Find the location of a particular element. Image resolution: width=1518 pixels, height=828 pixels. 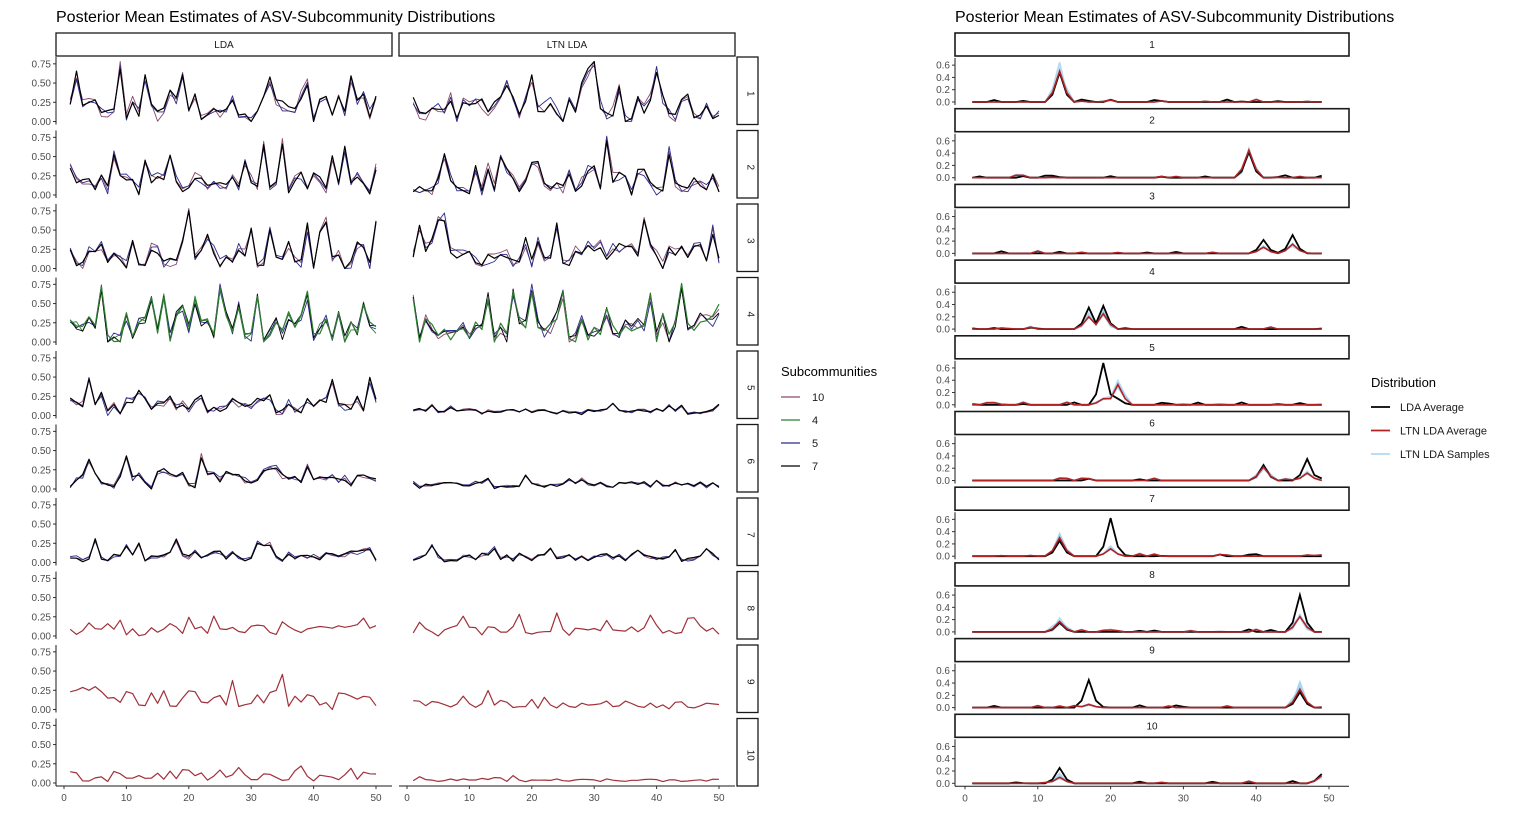

legend-label: 4 is located at coordinates (815, 421).